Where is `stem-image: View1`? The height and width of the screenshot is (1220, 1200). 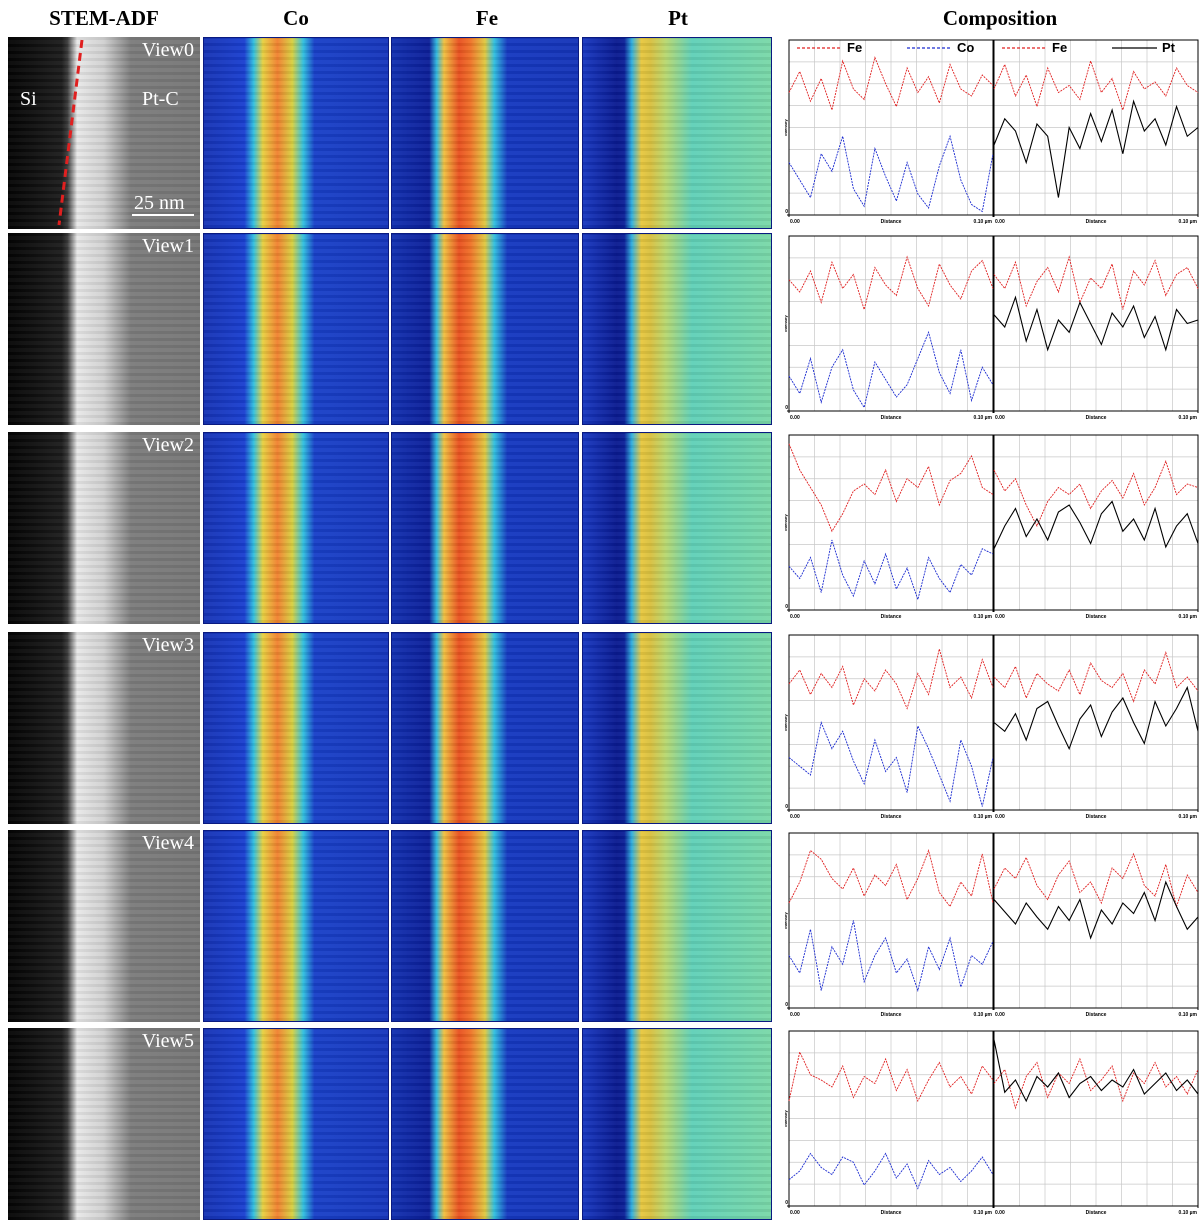
stem-image: View1 is located at coordinates (104, 329).